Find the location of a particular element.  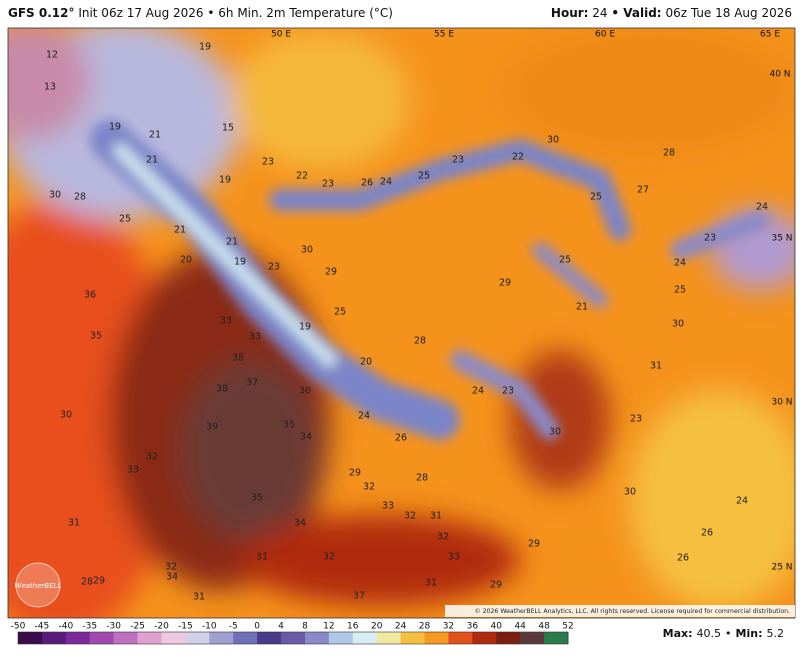

lon-label: 60 E is located at coordinates (605, 35).